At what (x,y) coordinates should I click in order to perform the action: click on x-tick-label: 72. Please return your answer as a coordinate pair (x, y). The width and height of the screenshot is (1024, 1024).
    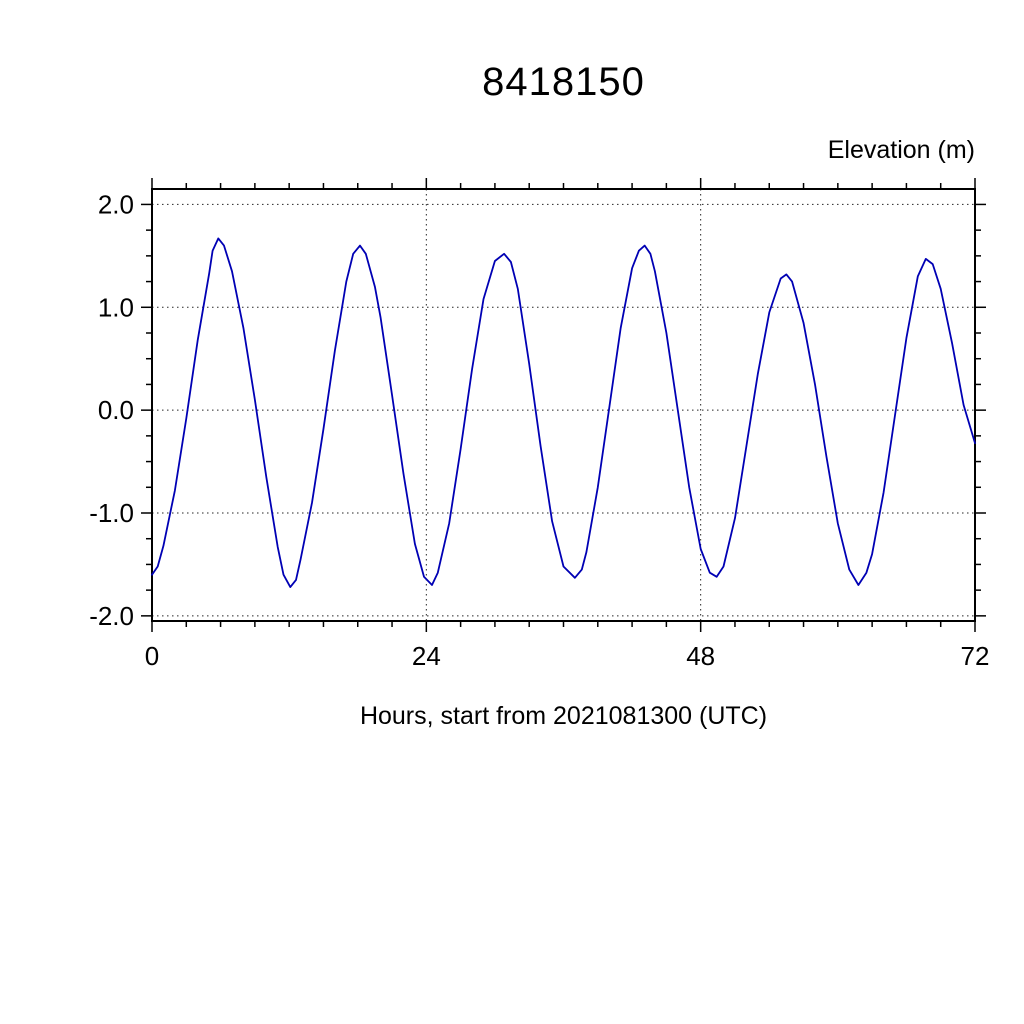
    Looking at the image, I should click on (975, 656).